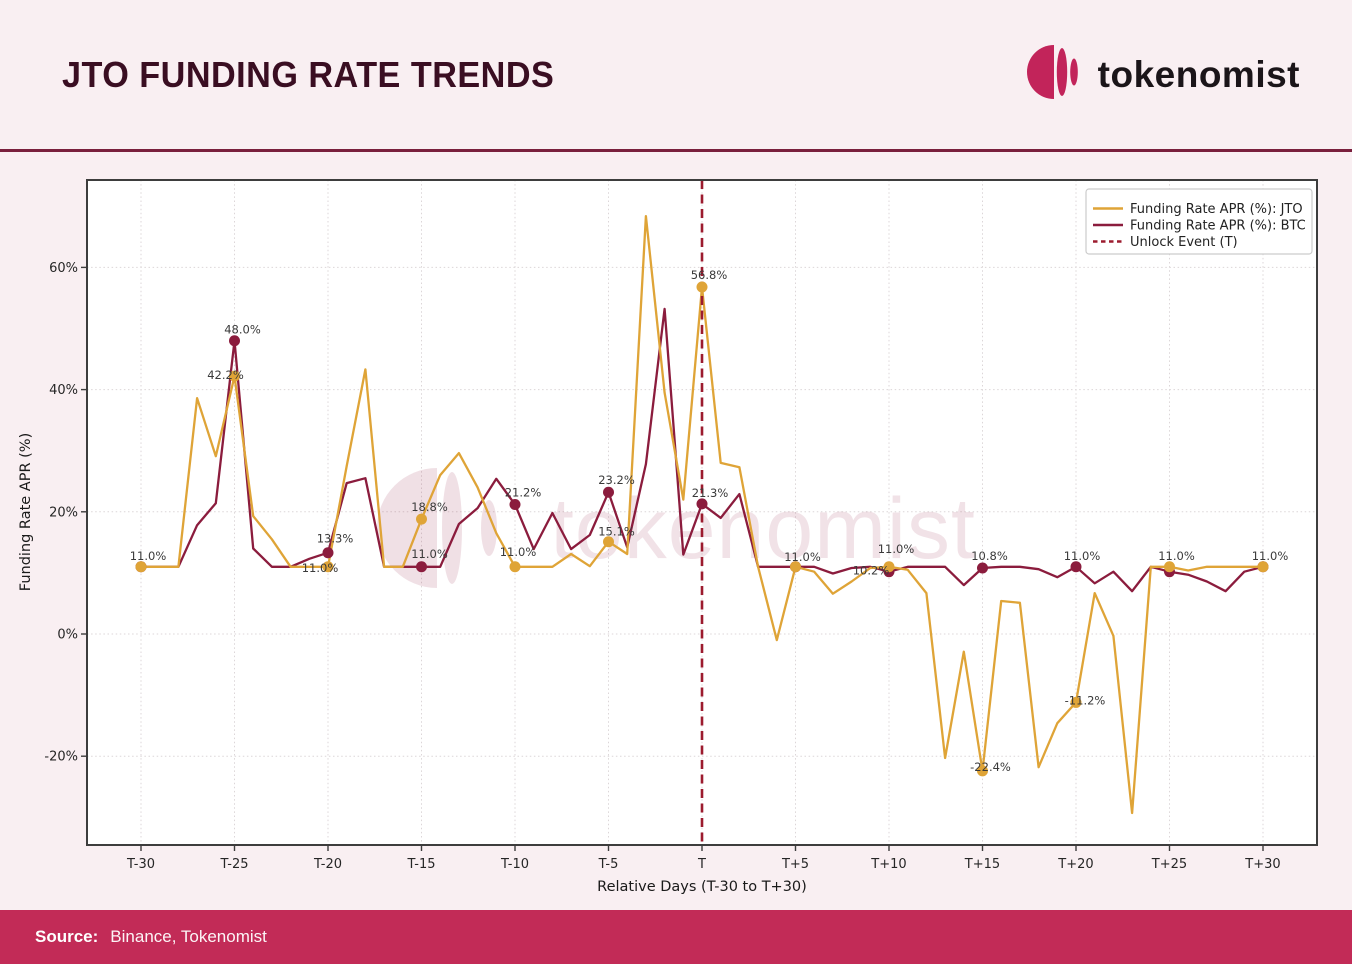 The image size is (1352, 964). I want to click on y-axis-title: Funding Rate APR (%), so click(26, 512).